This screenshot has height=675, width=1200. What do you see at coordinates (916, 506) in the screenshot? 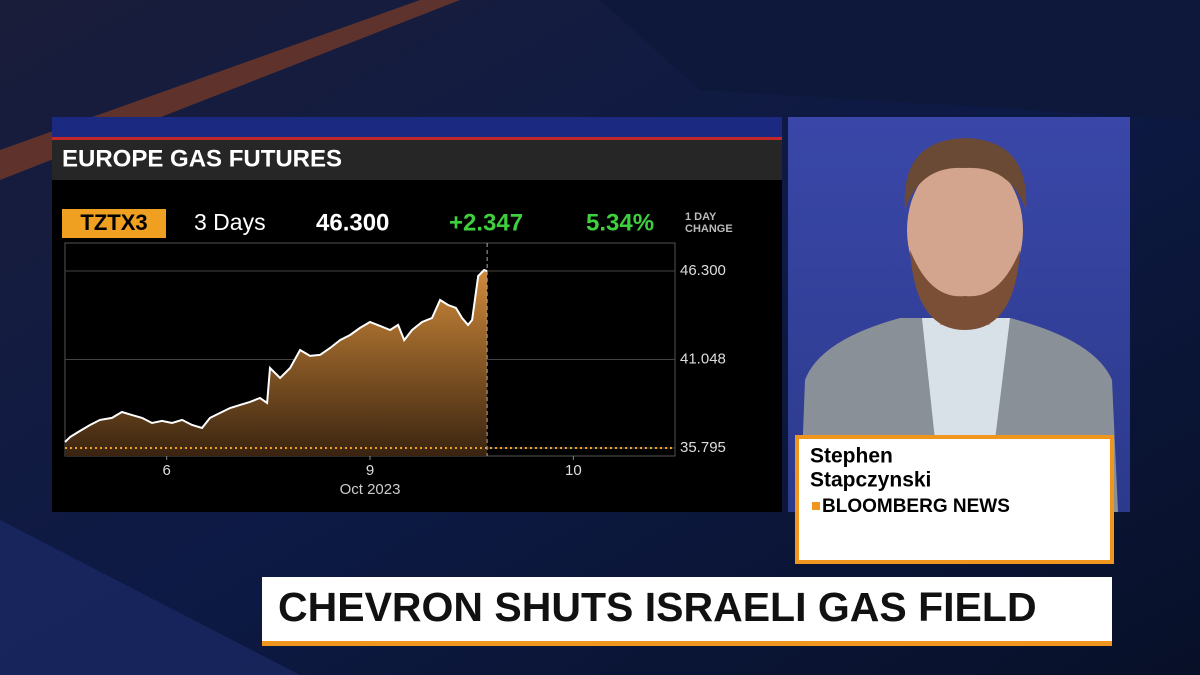
I see `guest-affiliation: BLOOMBERG NEWS` at bounding box center [916, 506].